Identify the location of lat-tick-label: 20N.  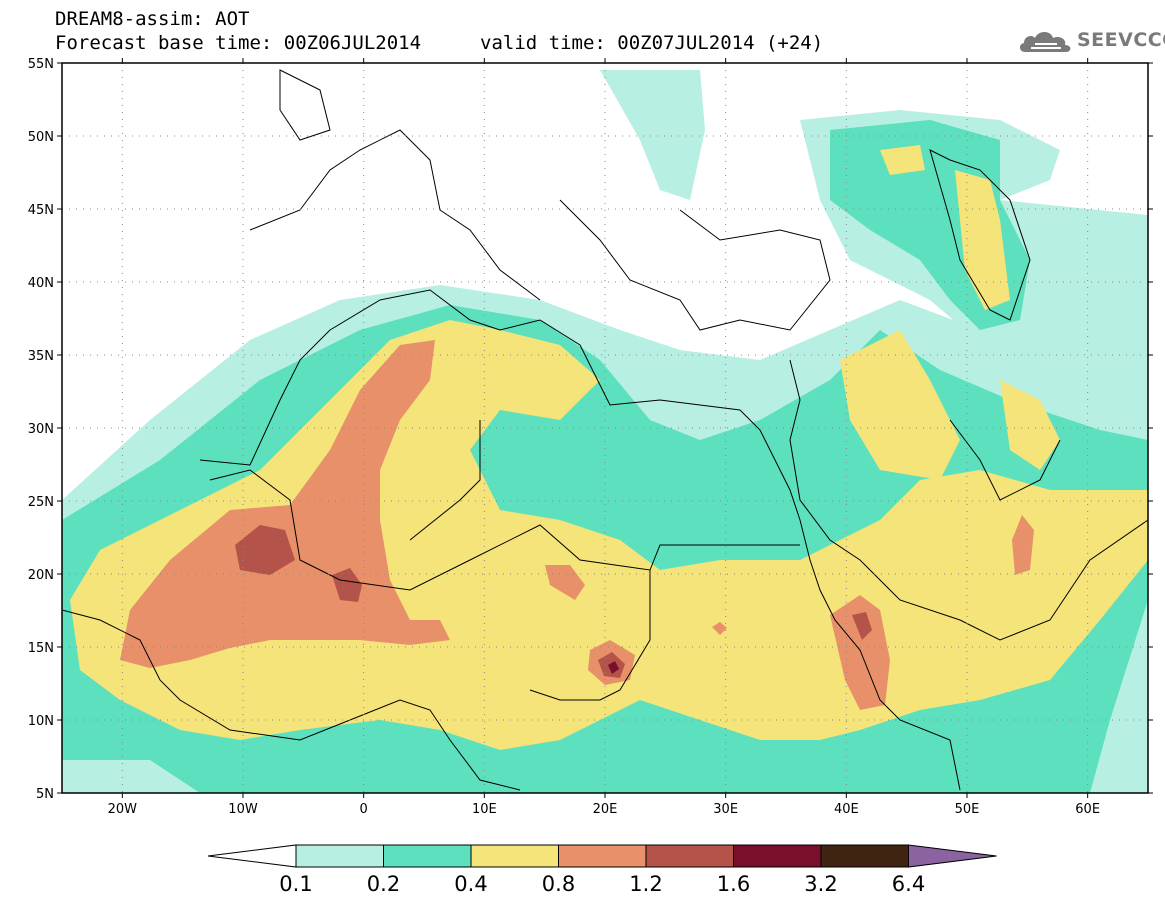
(41, 575).